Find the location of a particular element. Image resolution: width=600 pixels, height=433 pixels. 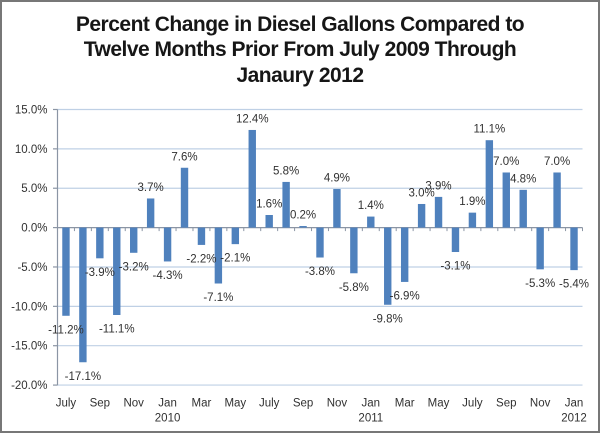

svg-text: 5.8% is located at coordinates (286, 171).